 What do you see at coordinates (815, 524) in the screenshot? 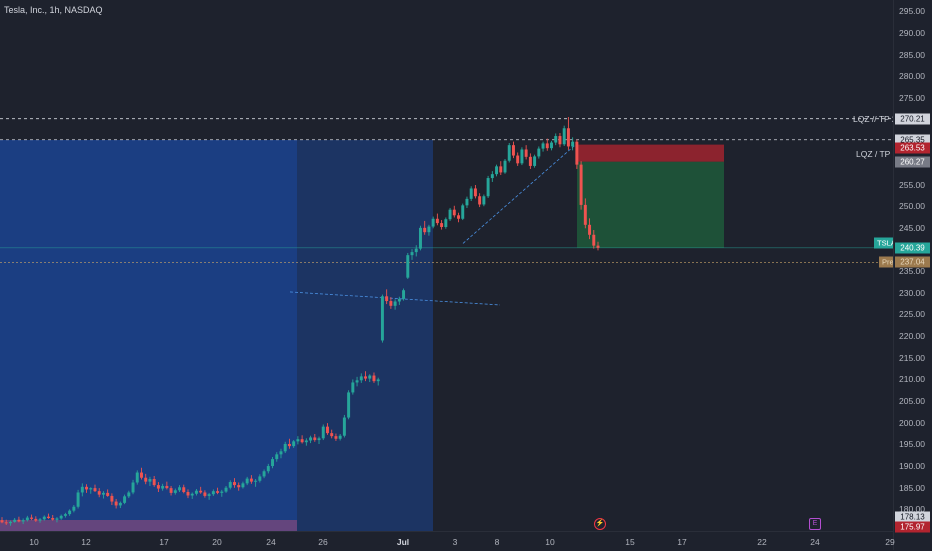
I see `earnings-icon: E` at bounding box center [815, 524].